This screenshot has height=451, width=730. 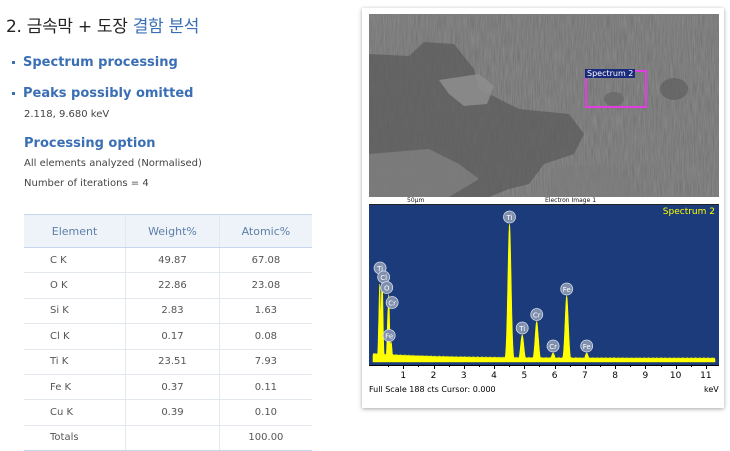 What do you see at coordinates (675, 376) in the screenshot?
I see `x-tick-label: 10` at bounding box center [675, 376].